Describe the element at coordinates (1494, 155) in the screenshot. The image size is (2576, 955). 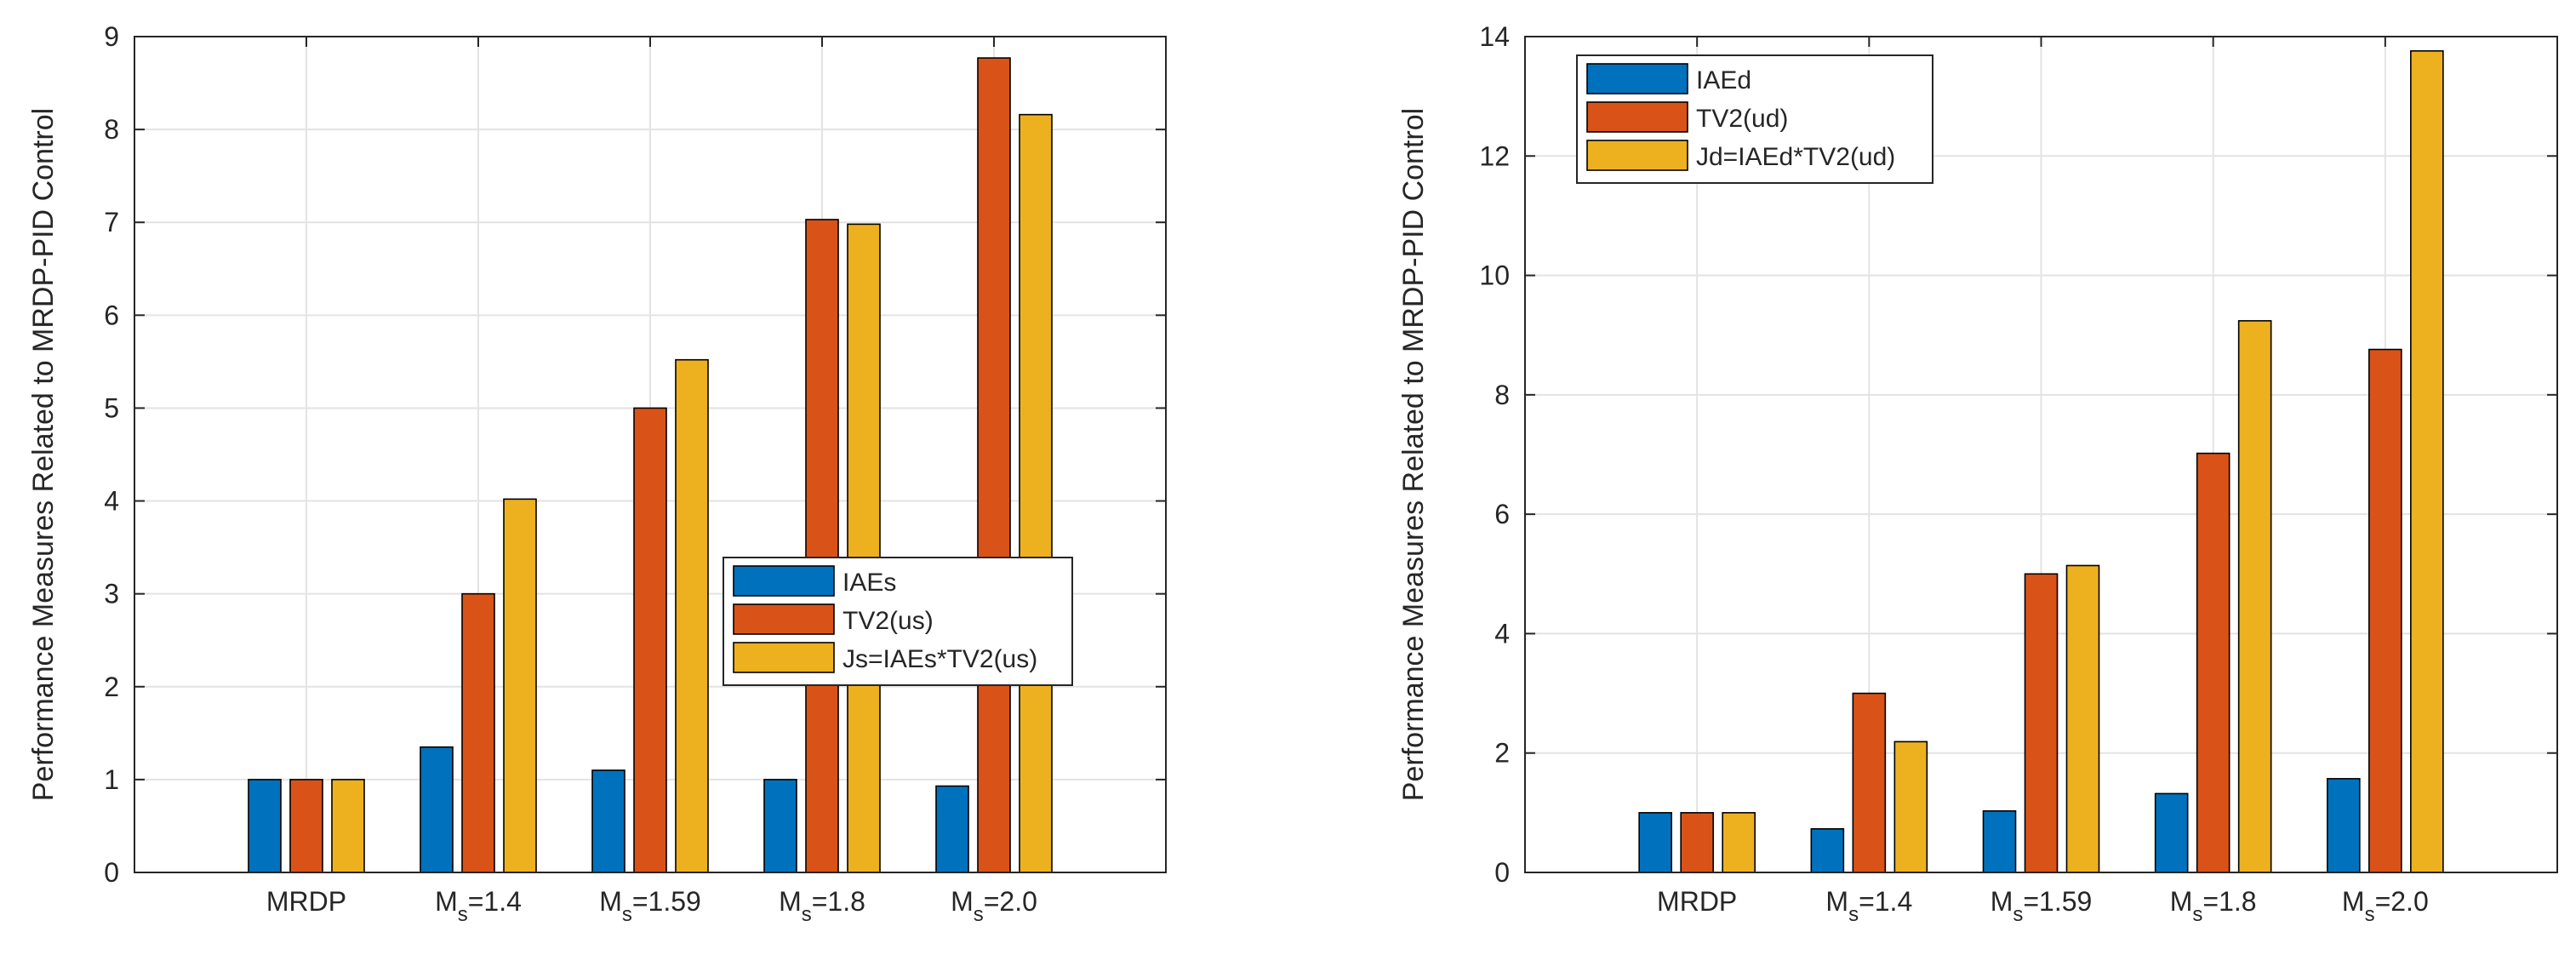
I see `y-tick-label: 12` at that location.